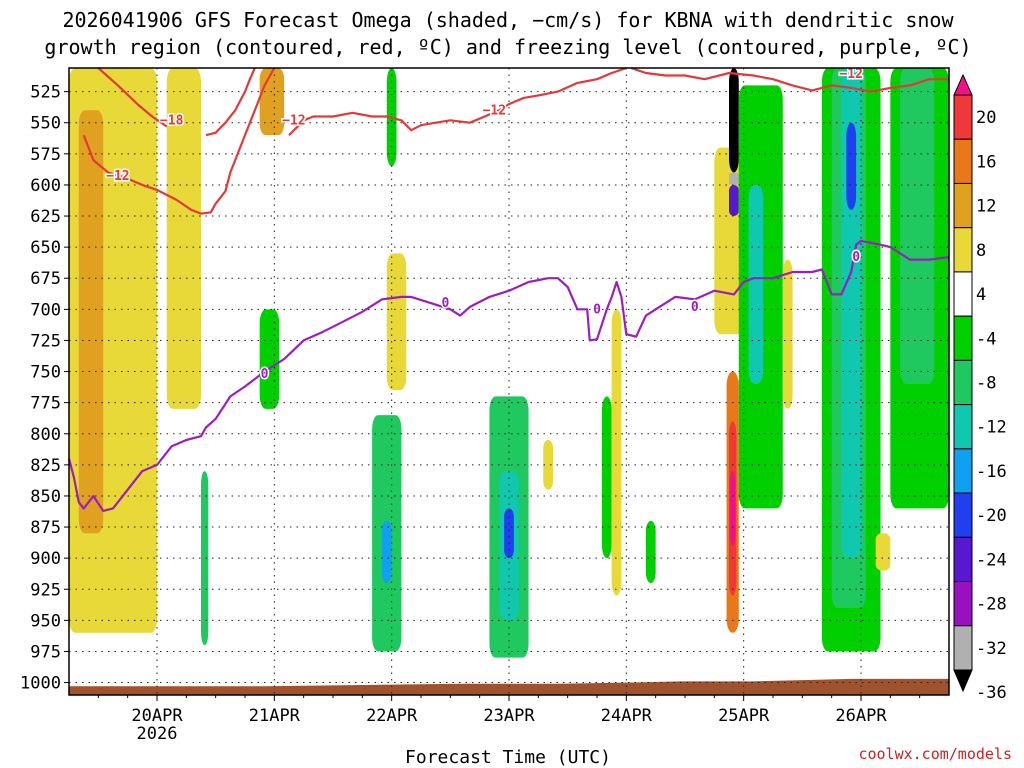  What do you see at coordinates (45, 155) in the screenshot?
I see `y-tick-label: 575` at bounding box center [45, 155].